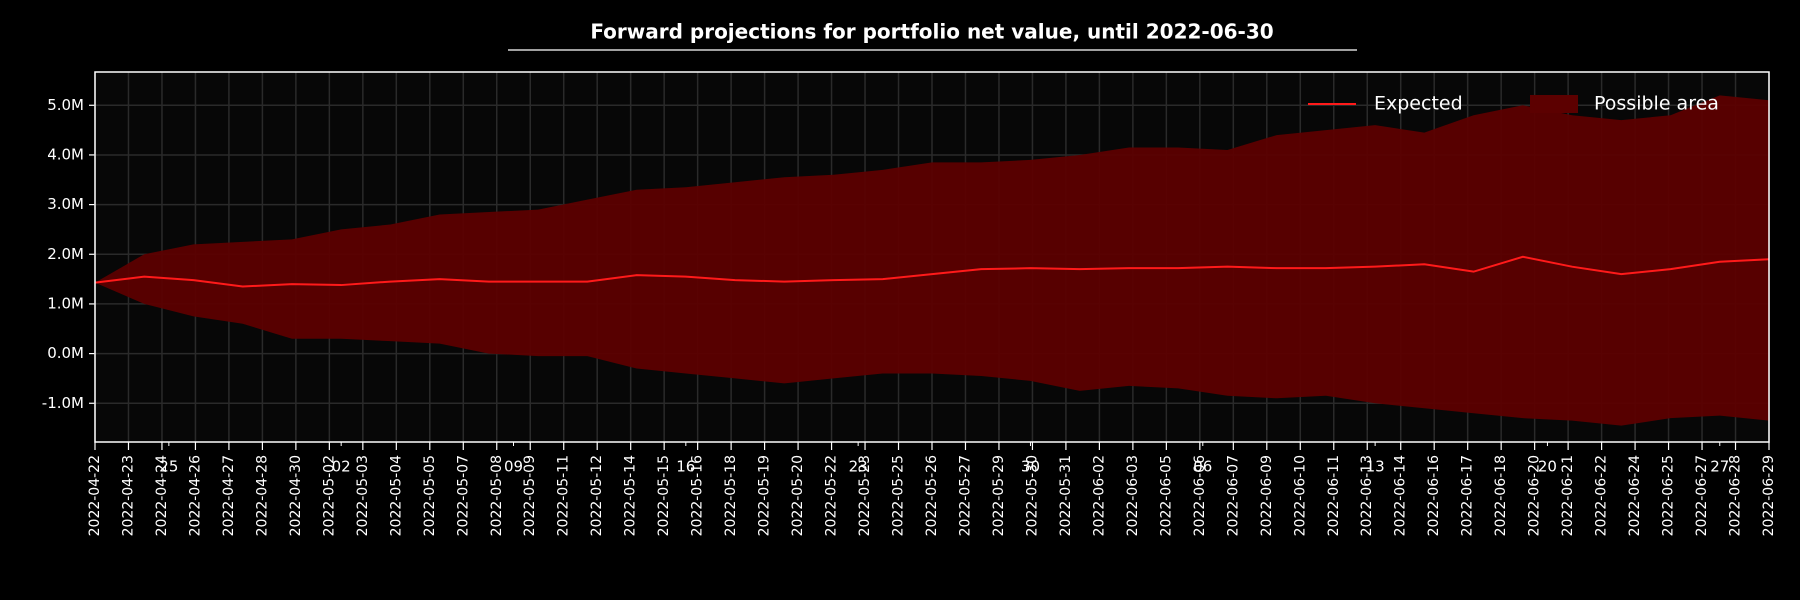 The height and width of the screenshot is (600, 1800). I want to click on x-tick-label: 2022-05-20, so click(798, 495).